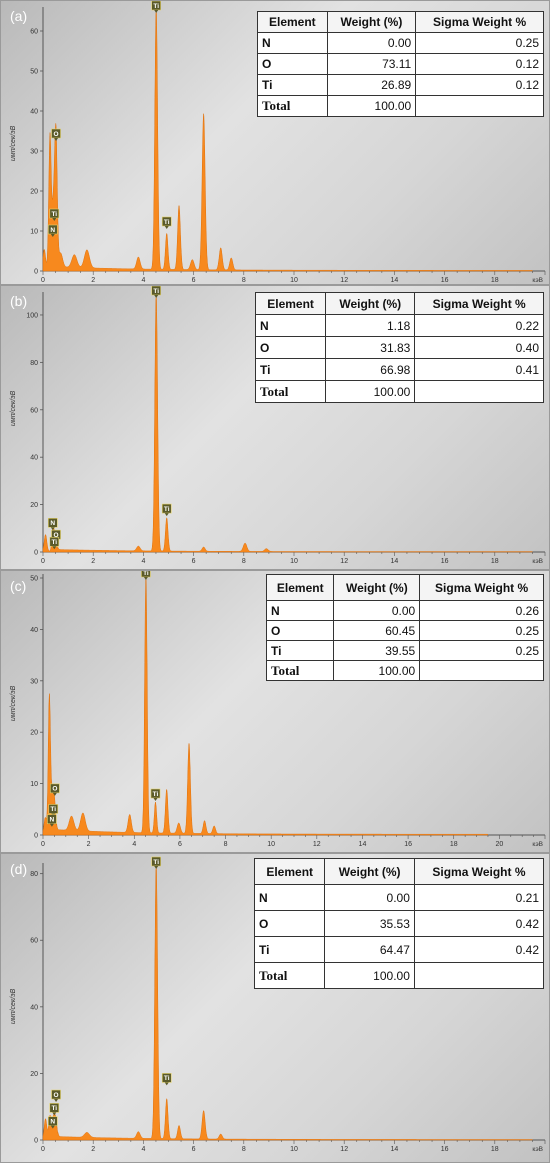 The width and height of the screenshot is (550, 1163). Describe the element at coordinates (371, 64) in the screenshot. I see `cell-weight: 73.11` at that location.